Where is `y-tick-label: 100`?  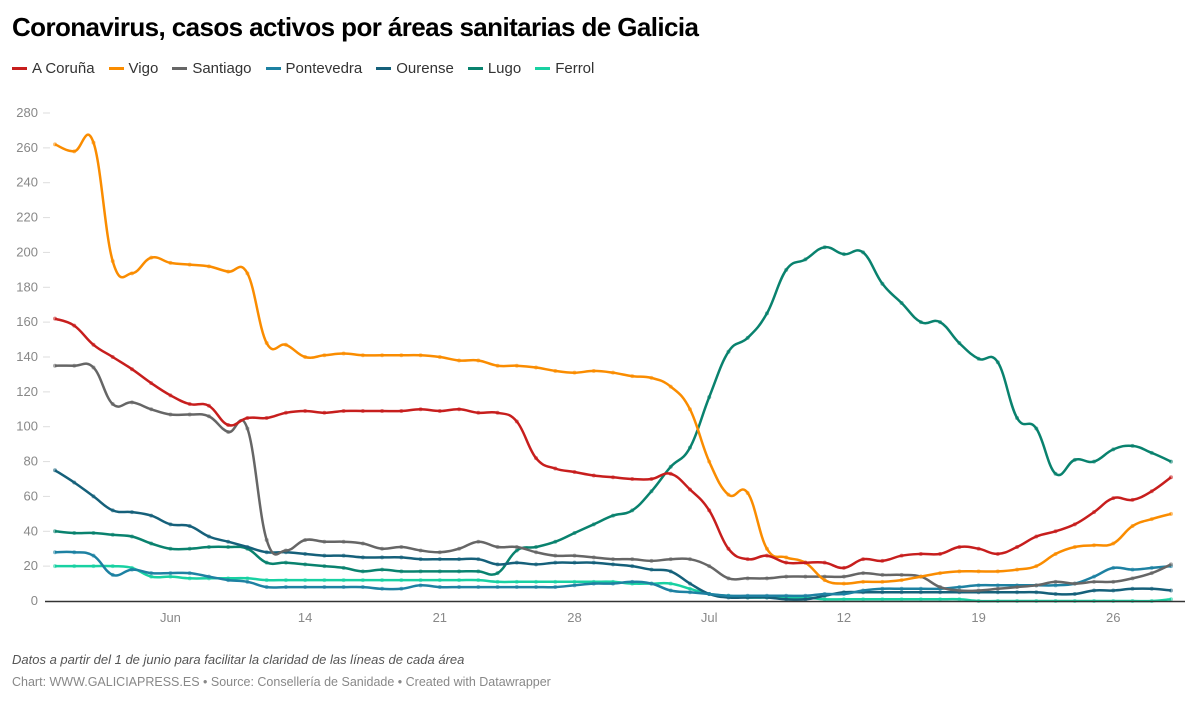 y-tick-label: 100 is located at coordinates (27, 426).